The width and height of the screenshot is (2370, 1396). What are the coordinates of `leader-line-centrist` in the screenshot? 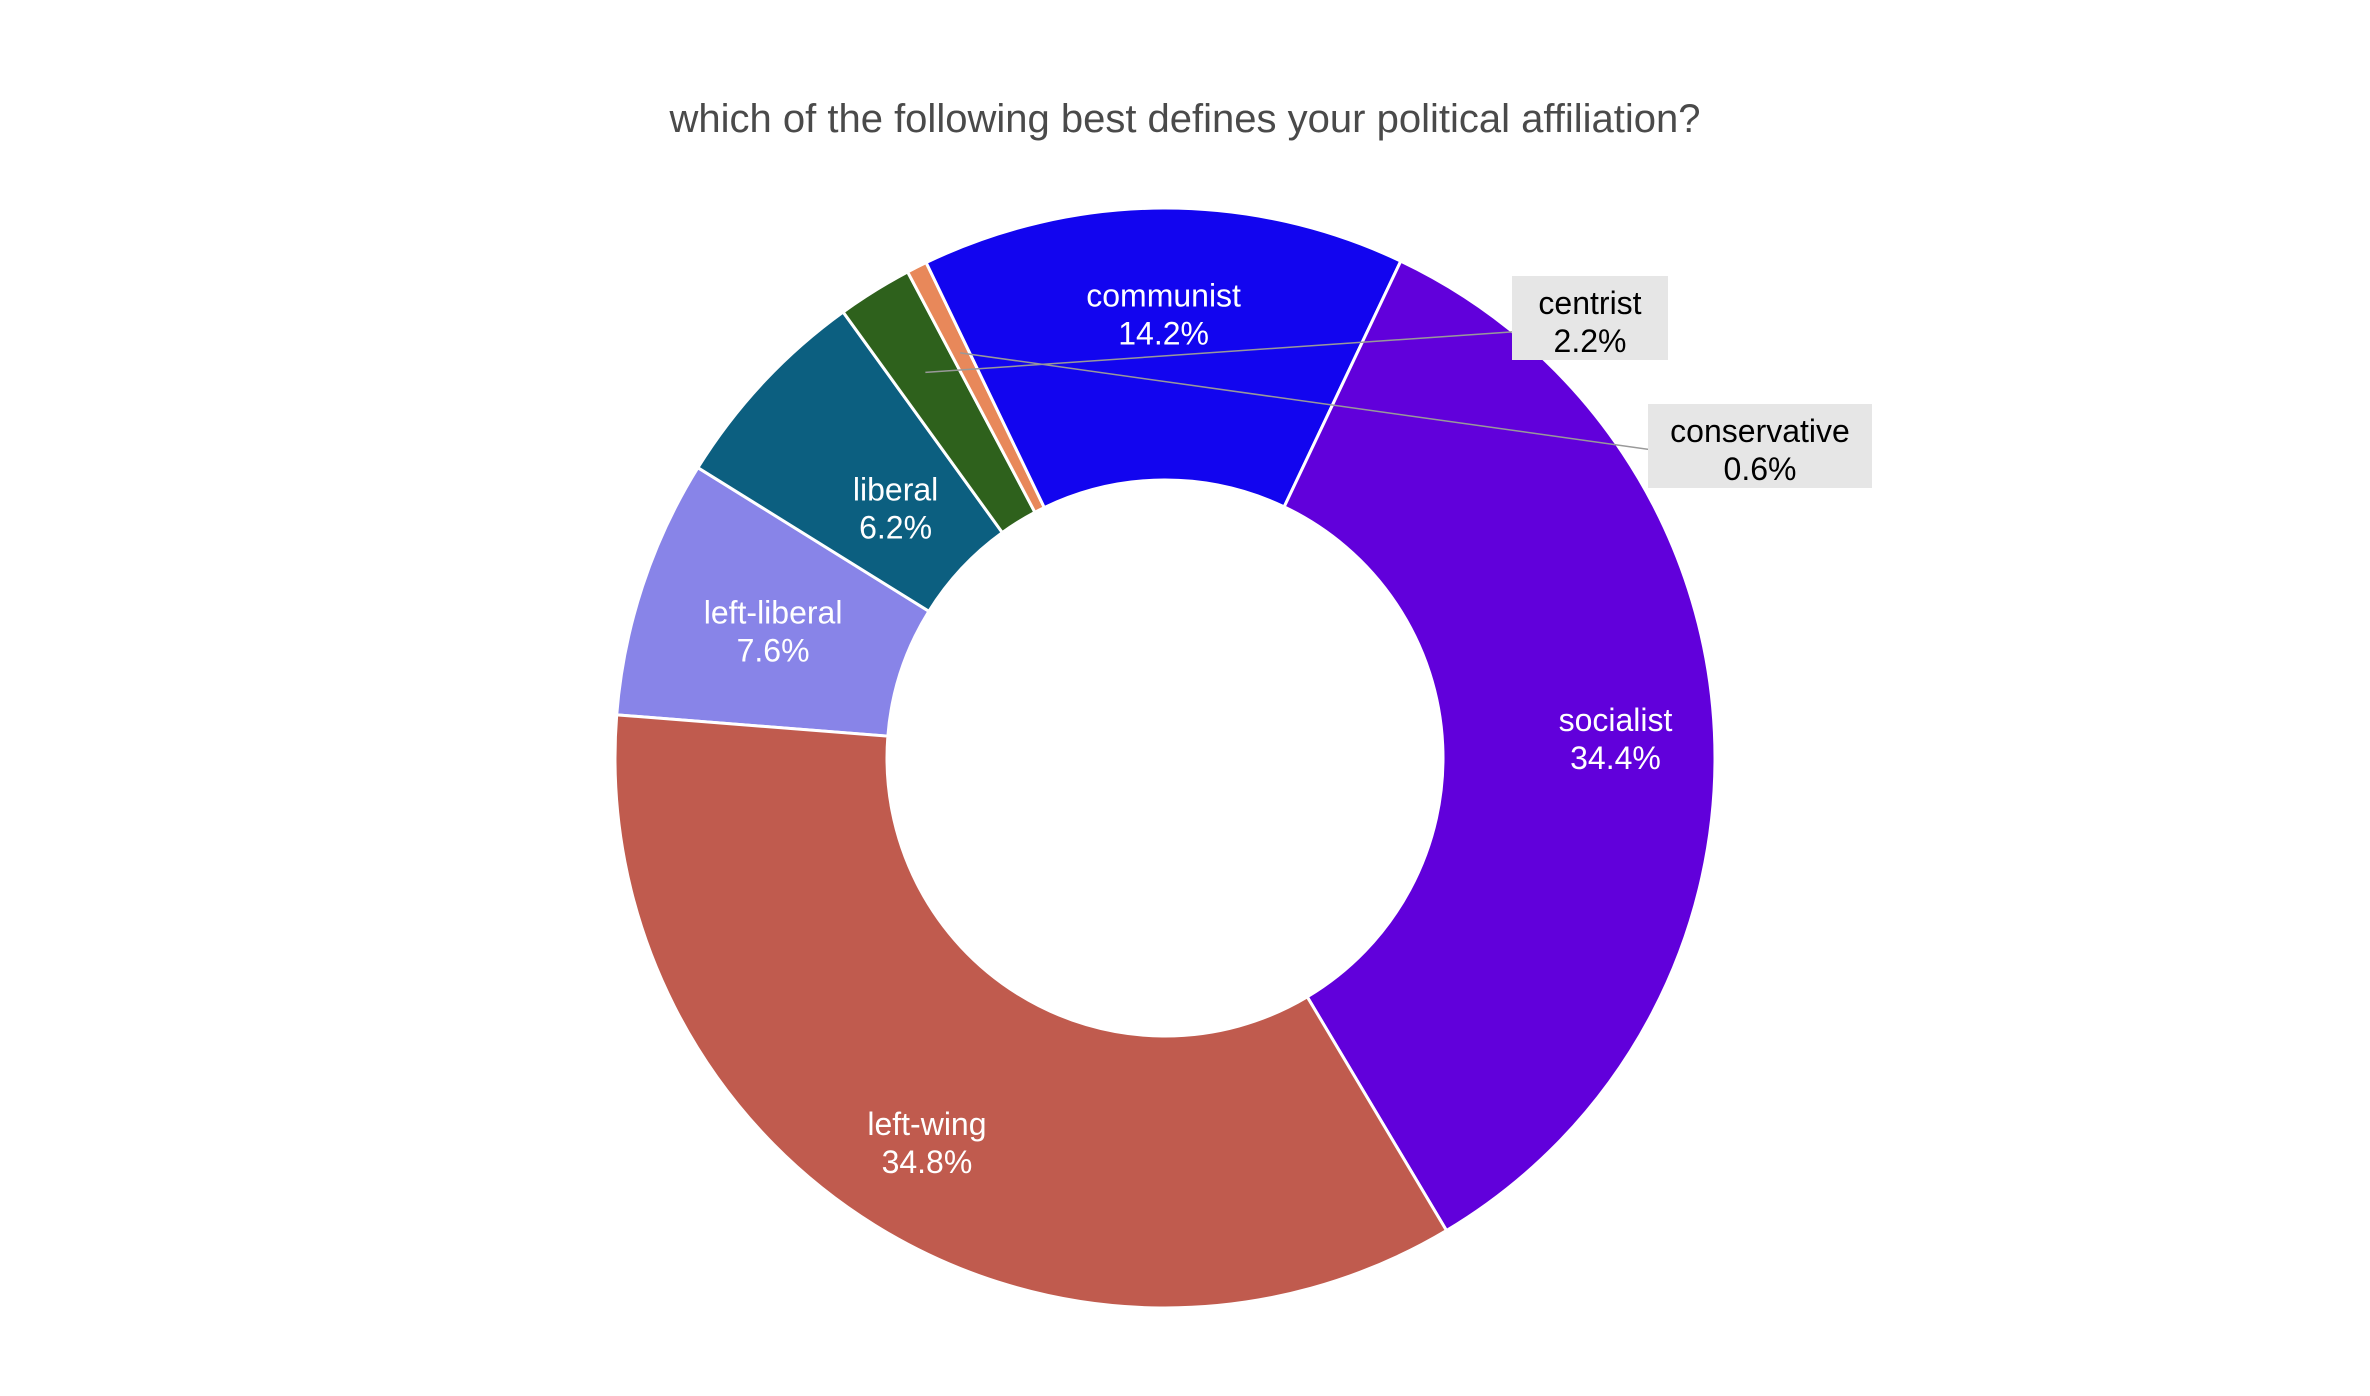 It's located at (1233, 351).